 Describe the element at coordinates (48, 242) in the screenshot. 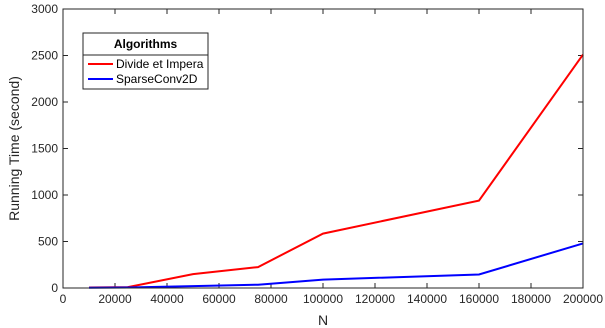

I see `y-tick-label: 500` at that location.